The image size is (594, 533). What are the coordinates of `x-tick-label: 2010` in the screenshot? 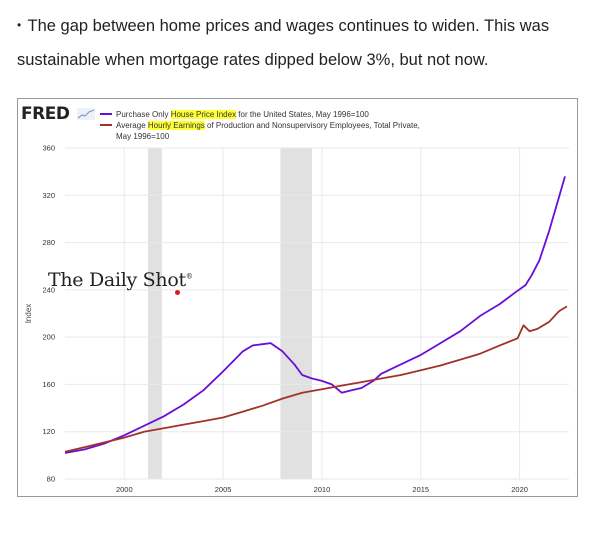 It's located at (322, 489).